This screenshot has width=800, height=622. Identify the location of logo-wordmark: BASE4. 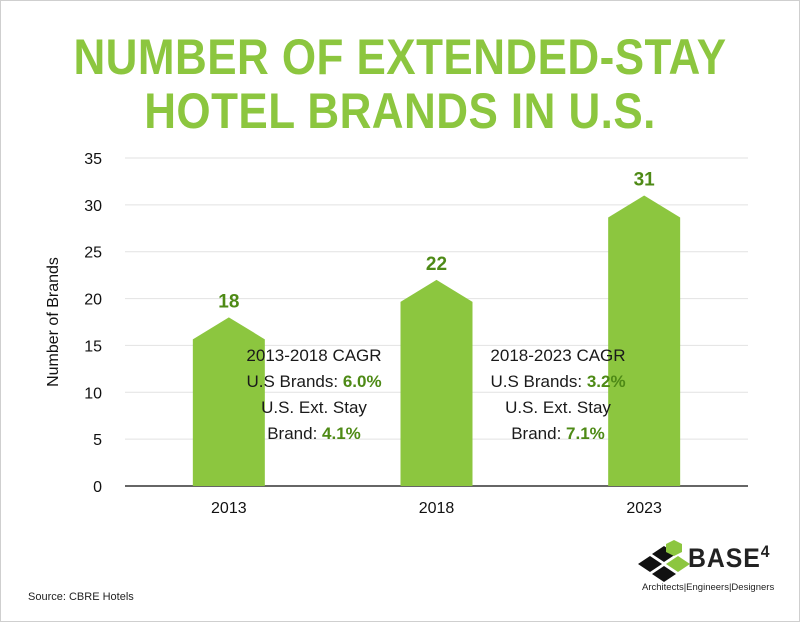
(729, 557).